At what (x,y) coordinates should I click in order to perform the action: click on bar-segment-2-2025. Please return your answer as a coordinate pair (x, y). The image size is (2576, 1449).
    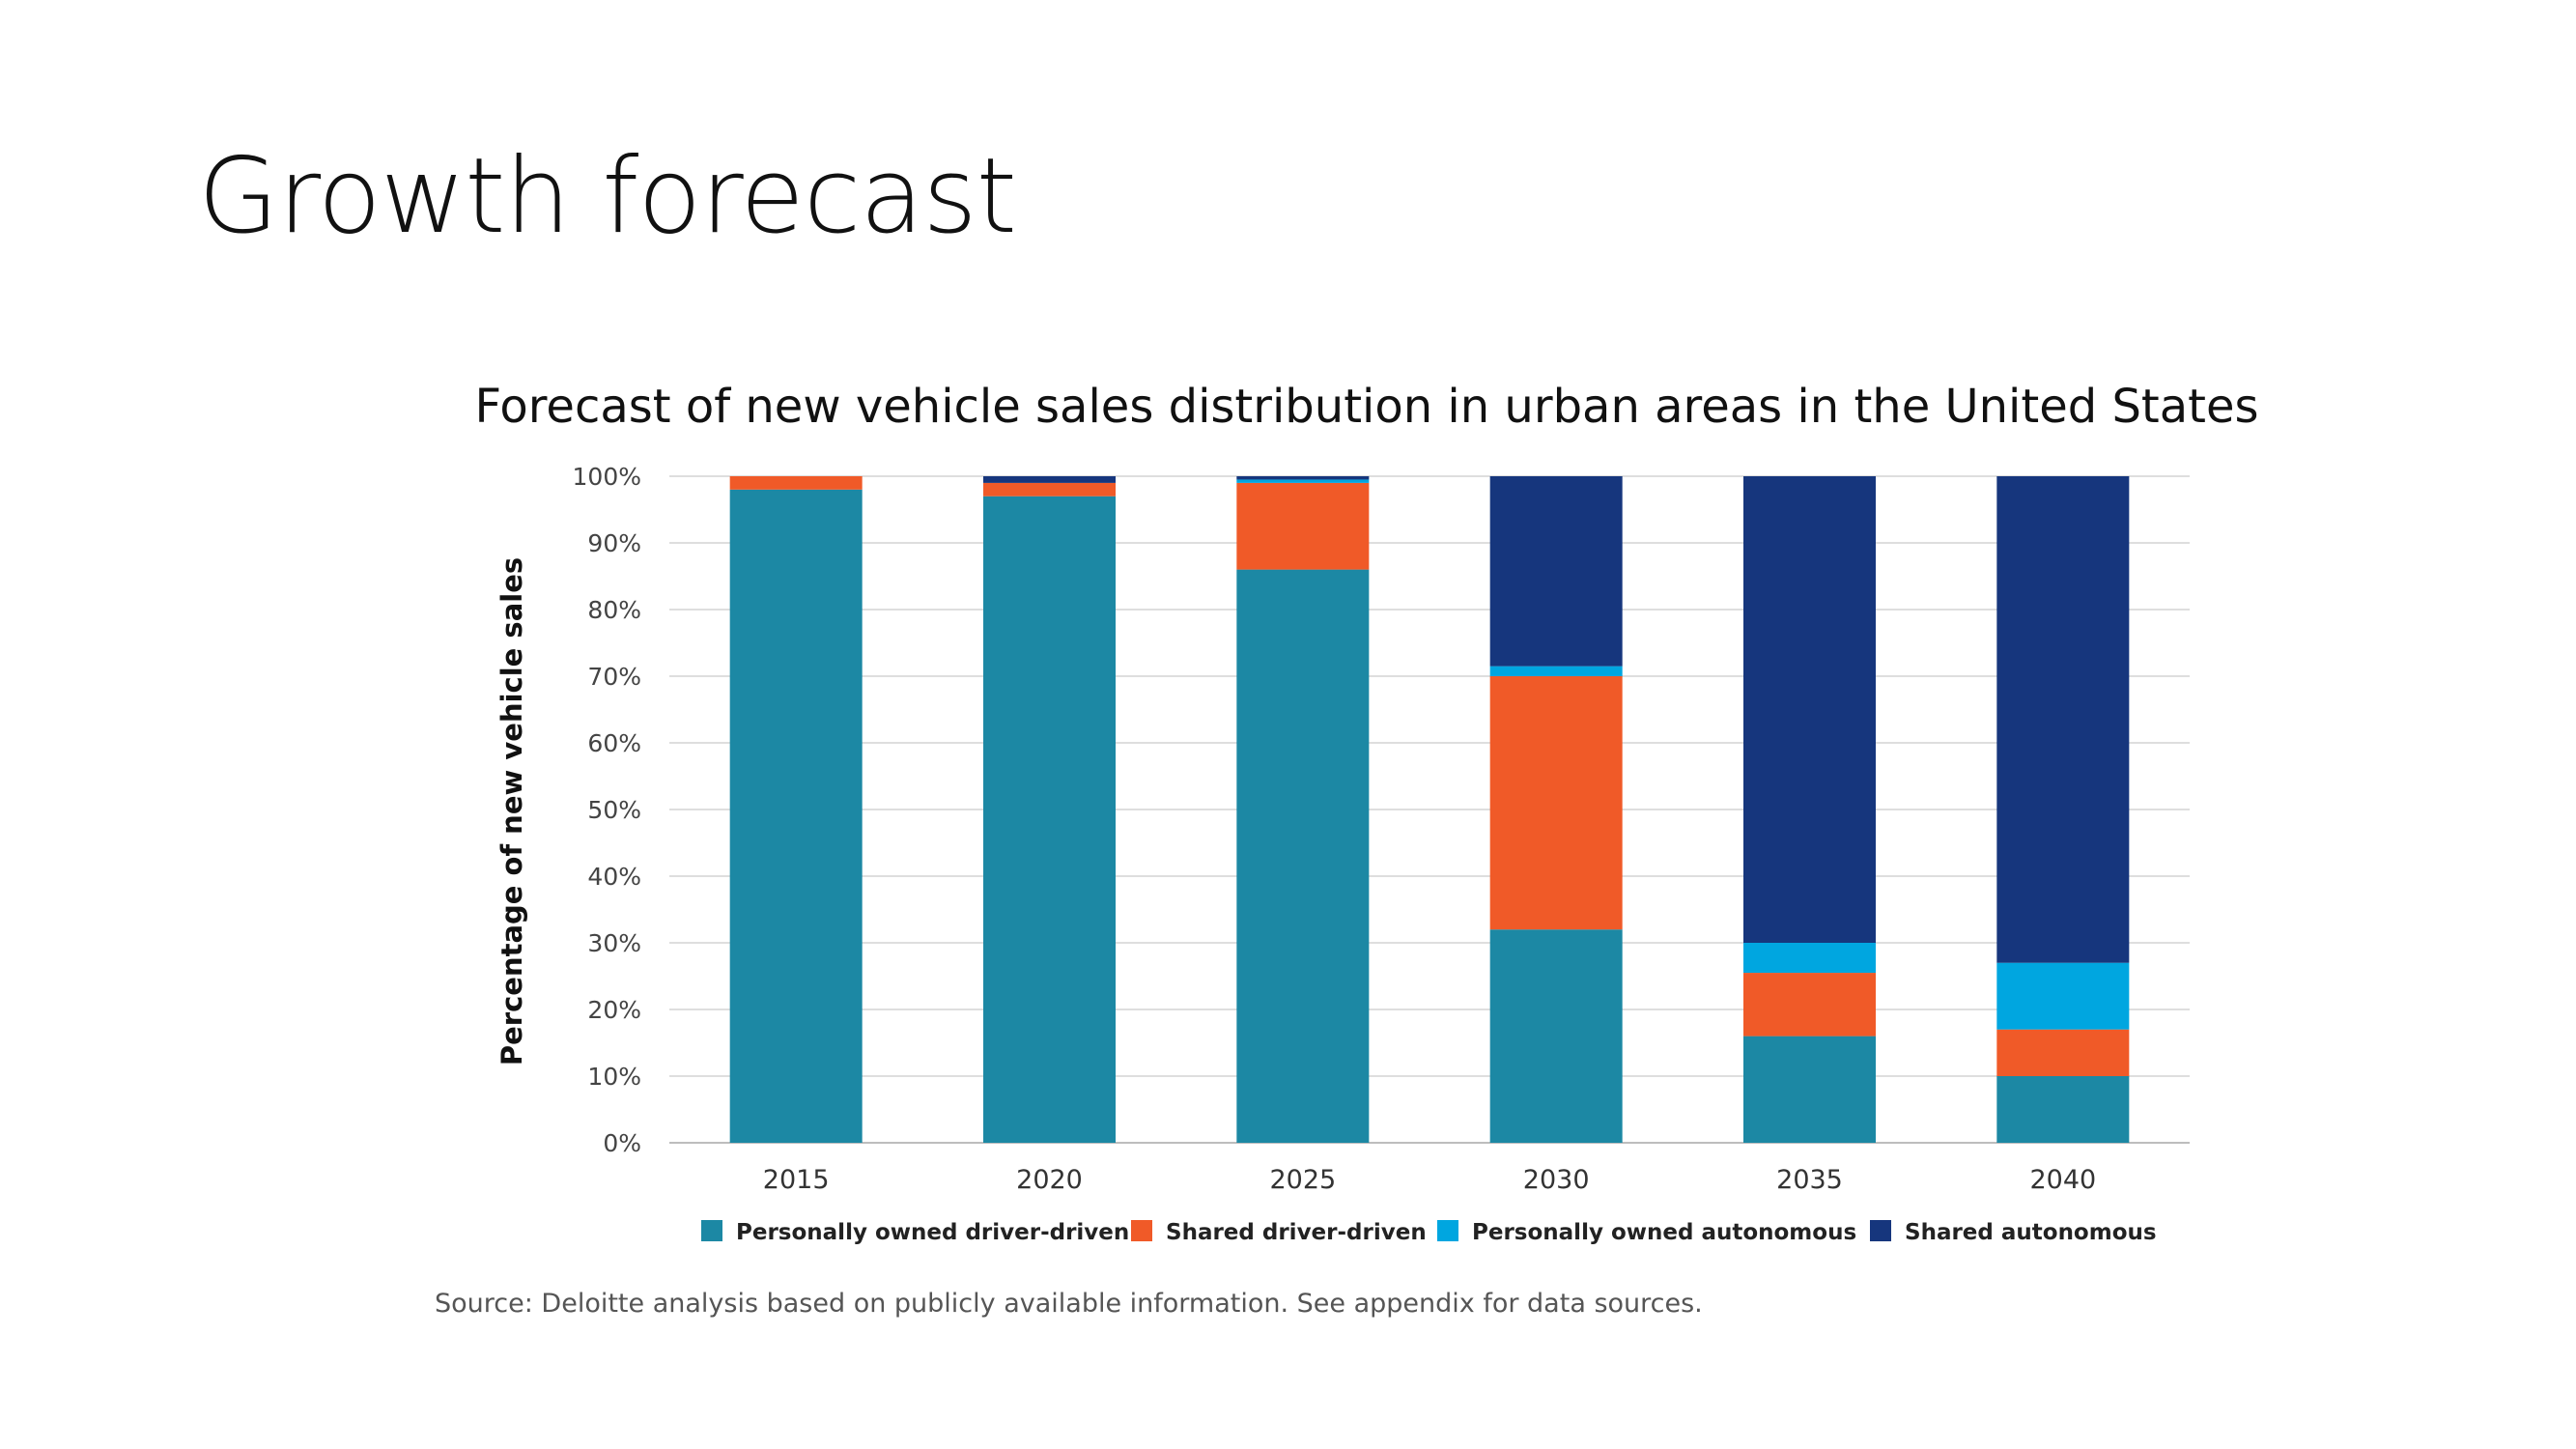
    Looking at the image, I should click on (1303, 481).